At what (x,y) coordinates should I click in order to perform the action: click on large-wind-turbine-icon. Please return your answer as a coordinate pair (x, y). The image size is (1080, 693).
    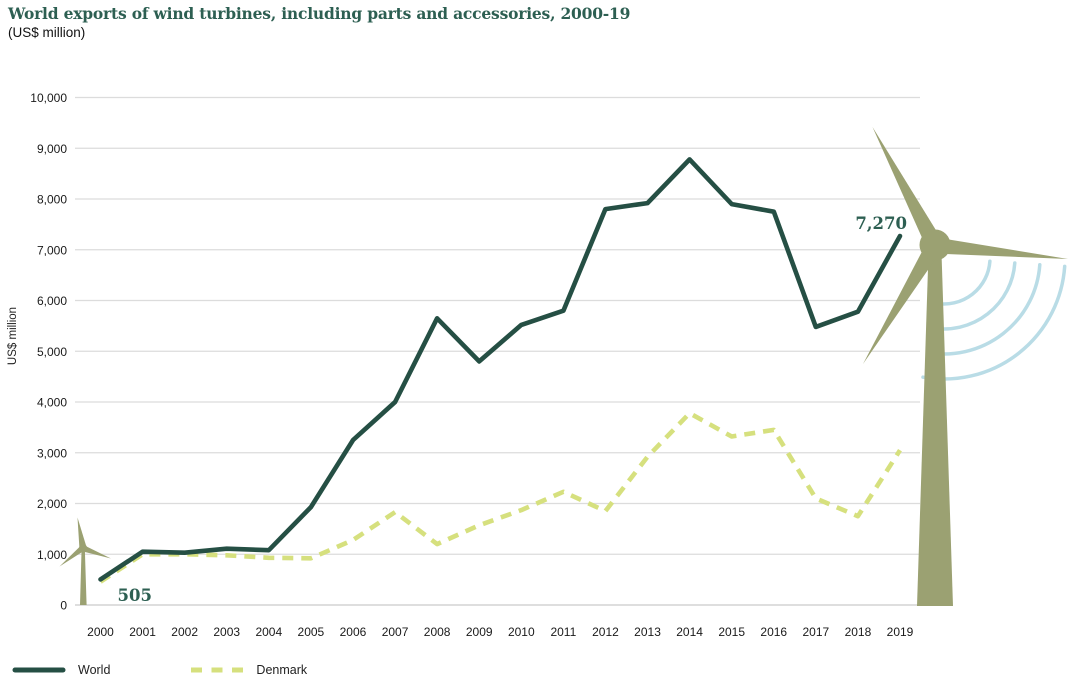
    Looking at the image, I should click on (965, 366).